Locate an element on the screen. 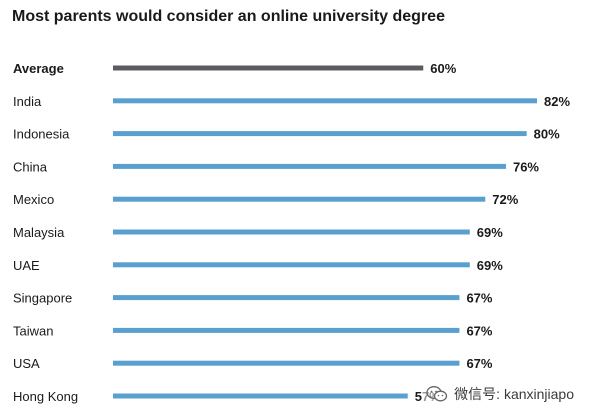 The image size is (592, 414). bar-average is located at coordinates (268, 68).